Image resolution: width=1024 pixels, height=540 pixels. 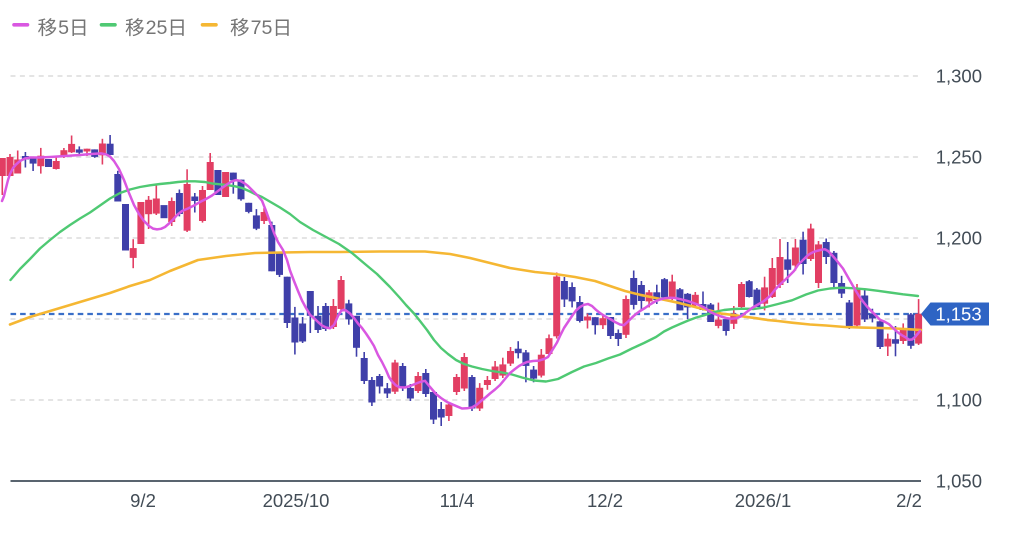 What do you see at coordinates (296, 500) in the screenshot?
I see `svg-text: 2025/10` at bounding box center [296, 500].